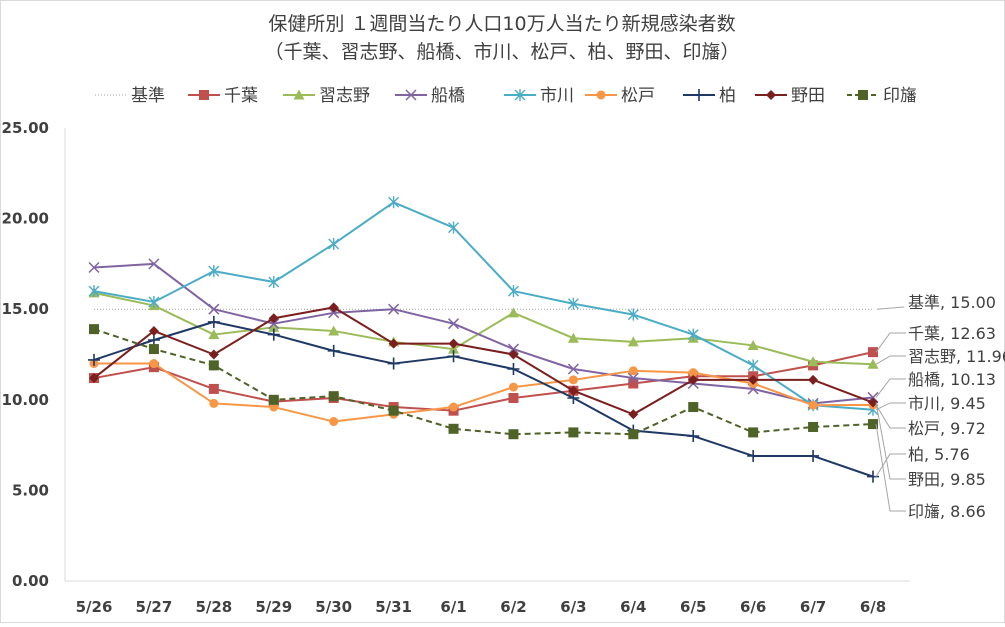  I want to click on y-tick-label: 5.00, so click(30, 490).